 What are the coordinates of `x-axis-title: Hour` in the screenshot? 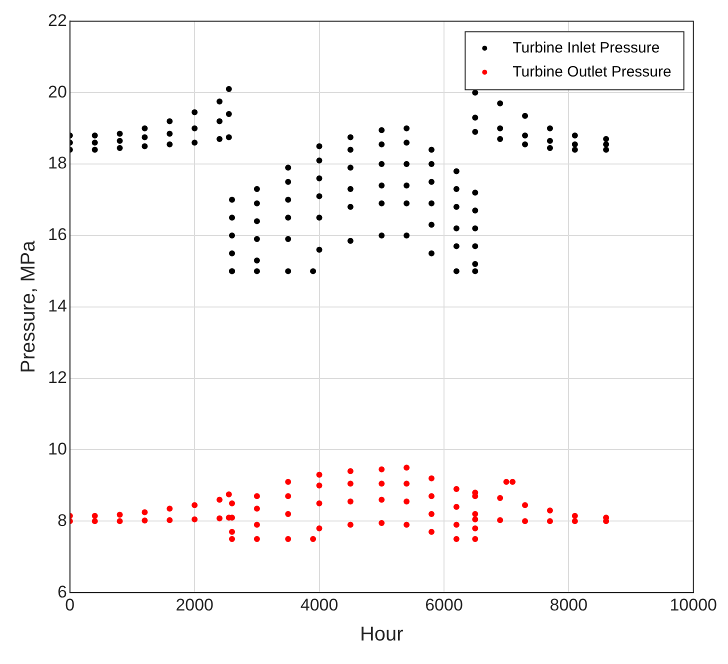 It's located at (382, 635).